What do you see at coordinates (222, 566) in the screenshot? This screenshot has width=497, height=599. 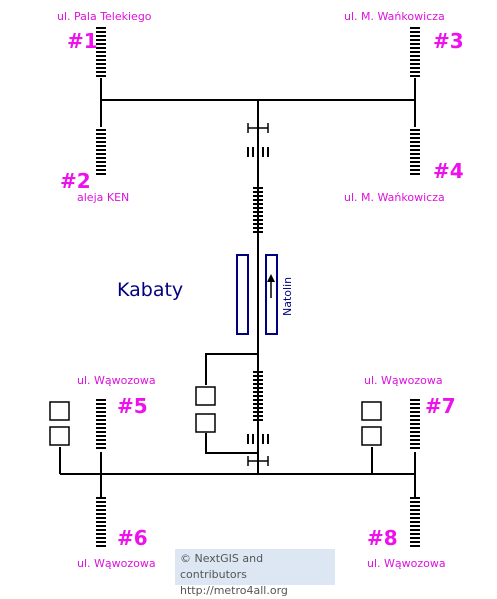 I see `attribution-copyright: © NextGIS and contributors` at bounding box center [222, 566].